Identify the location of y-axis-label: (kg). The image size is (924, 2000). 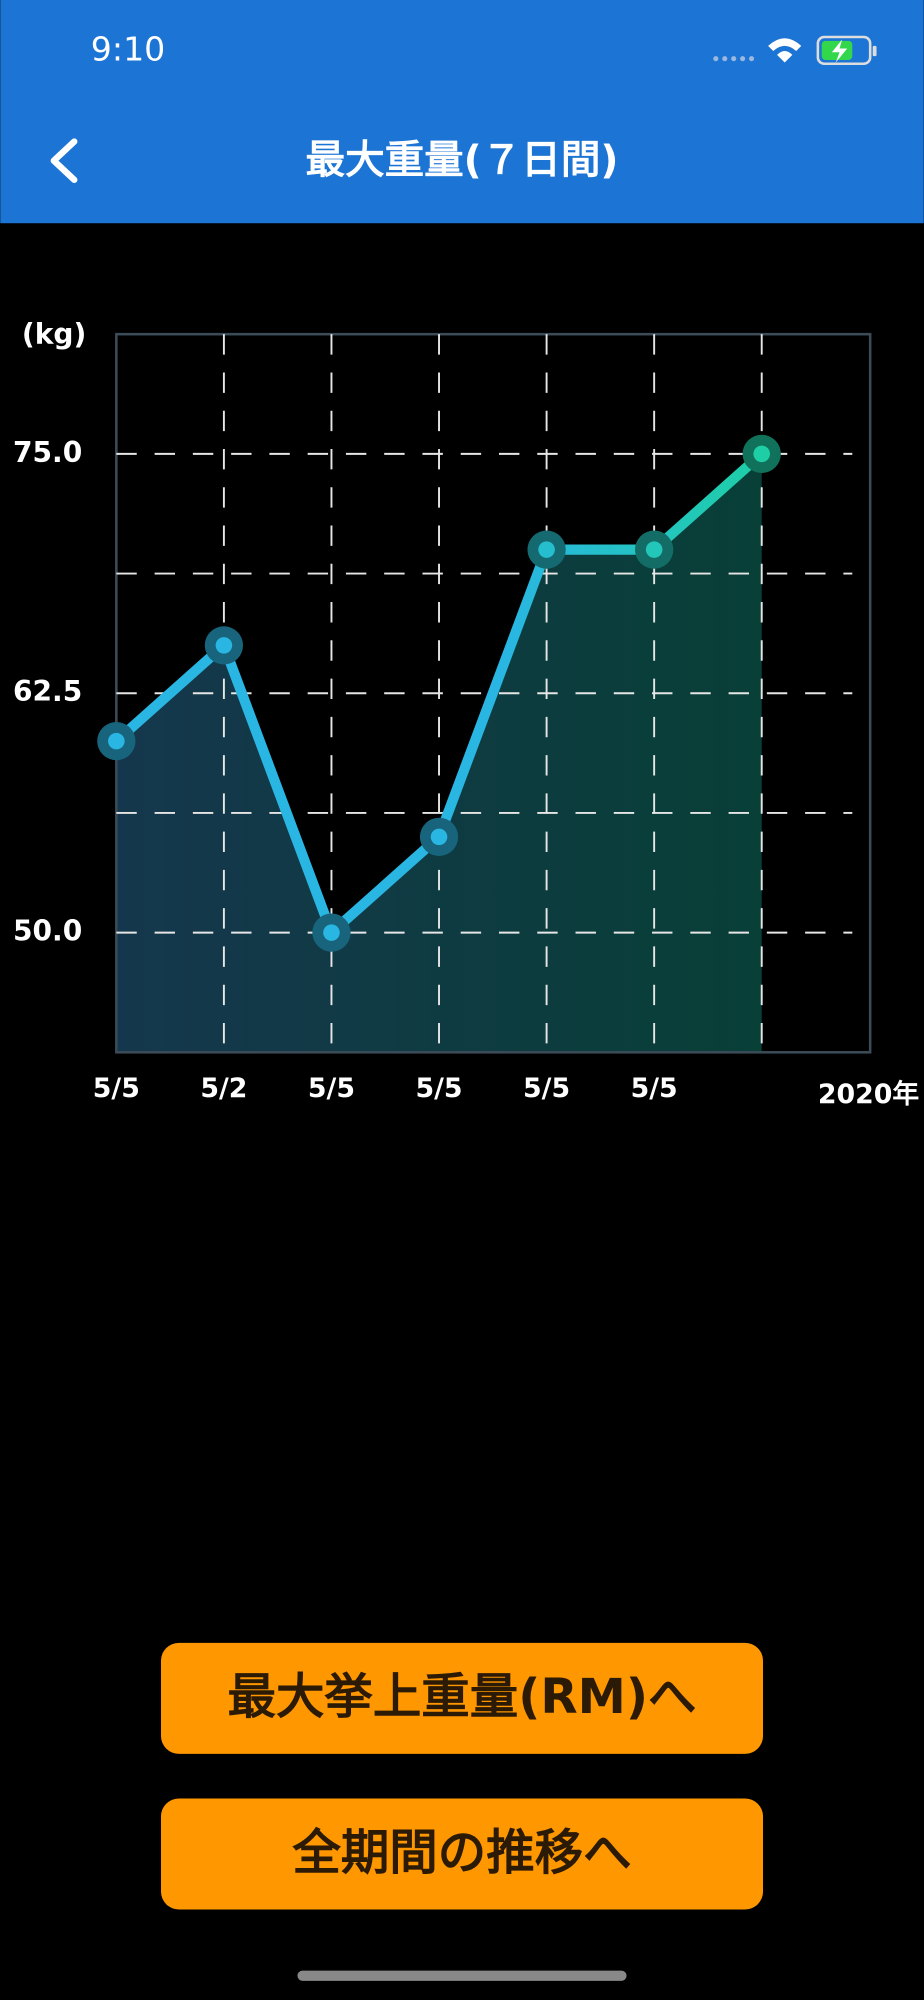
(54, 333).